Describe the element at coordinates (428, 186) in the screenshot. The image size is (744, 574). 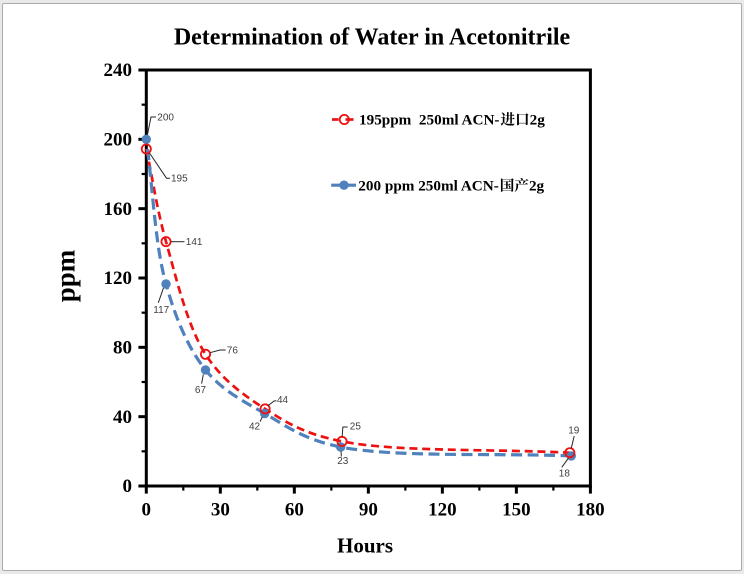
I see `svg-text: 200 ppm 250ml ACN-` at that location.